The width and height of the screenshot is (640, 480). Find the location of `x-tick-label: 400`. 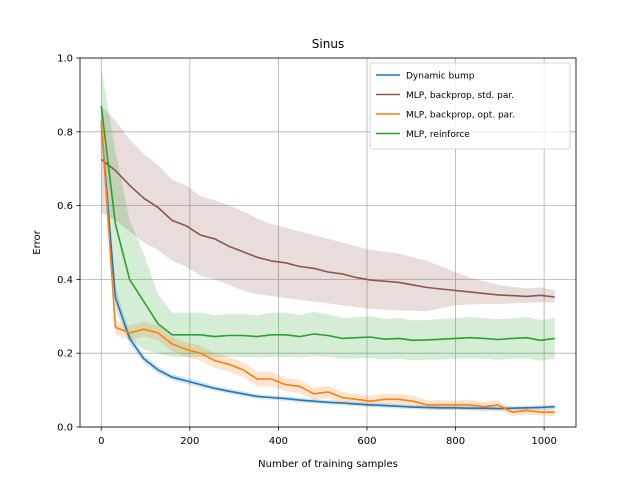

x-tick-label: 400 is located at coordinates (278, 441).